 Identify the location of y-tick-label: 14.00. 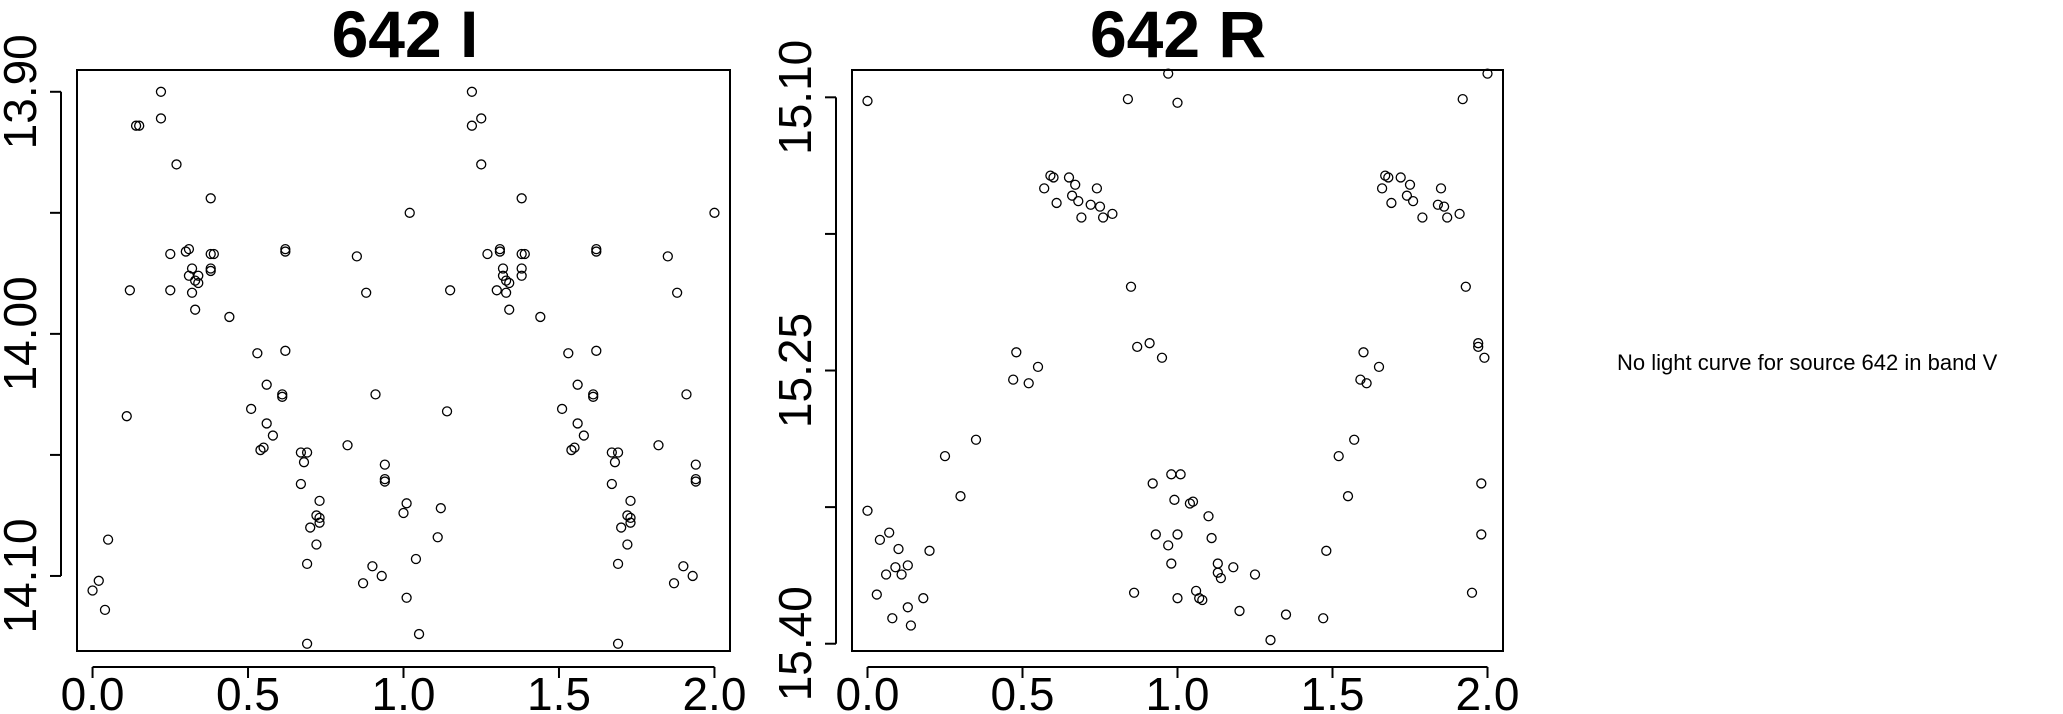
(23, 333).